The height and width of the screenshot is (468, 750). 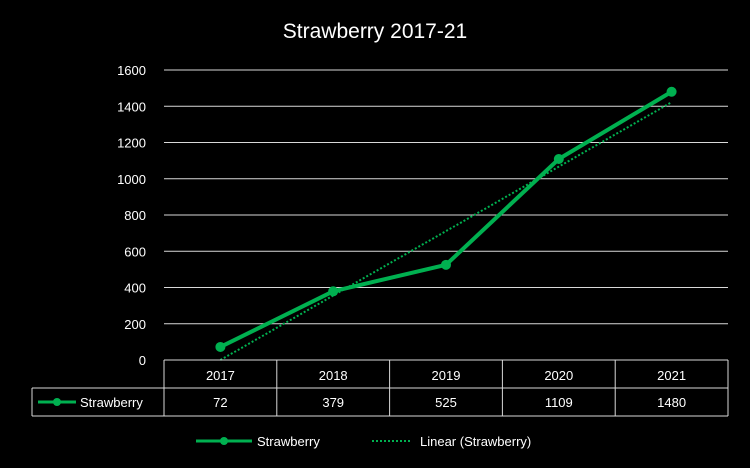 What do you see at coordinates (135, 215) in the screenshot?
I see `y-tick-label: 800` at bounding box center [135, 215].